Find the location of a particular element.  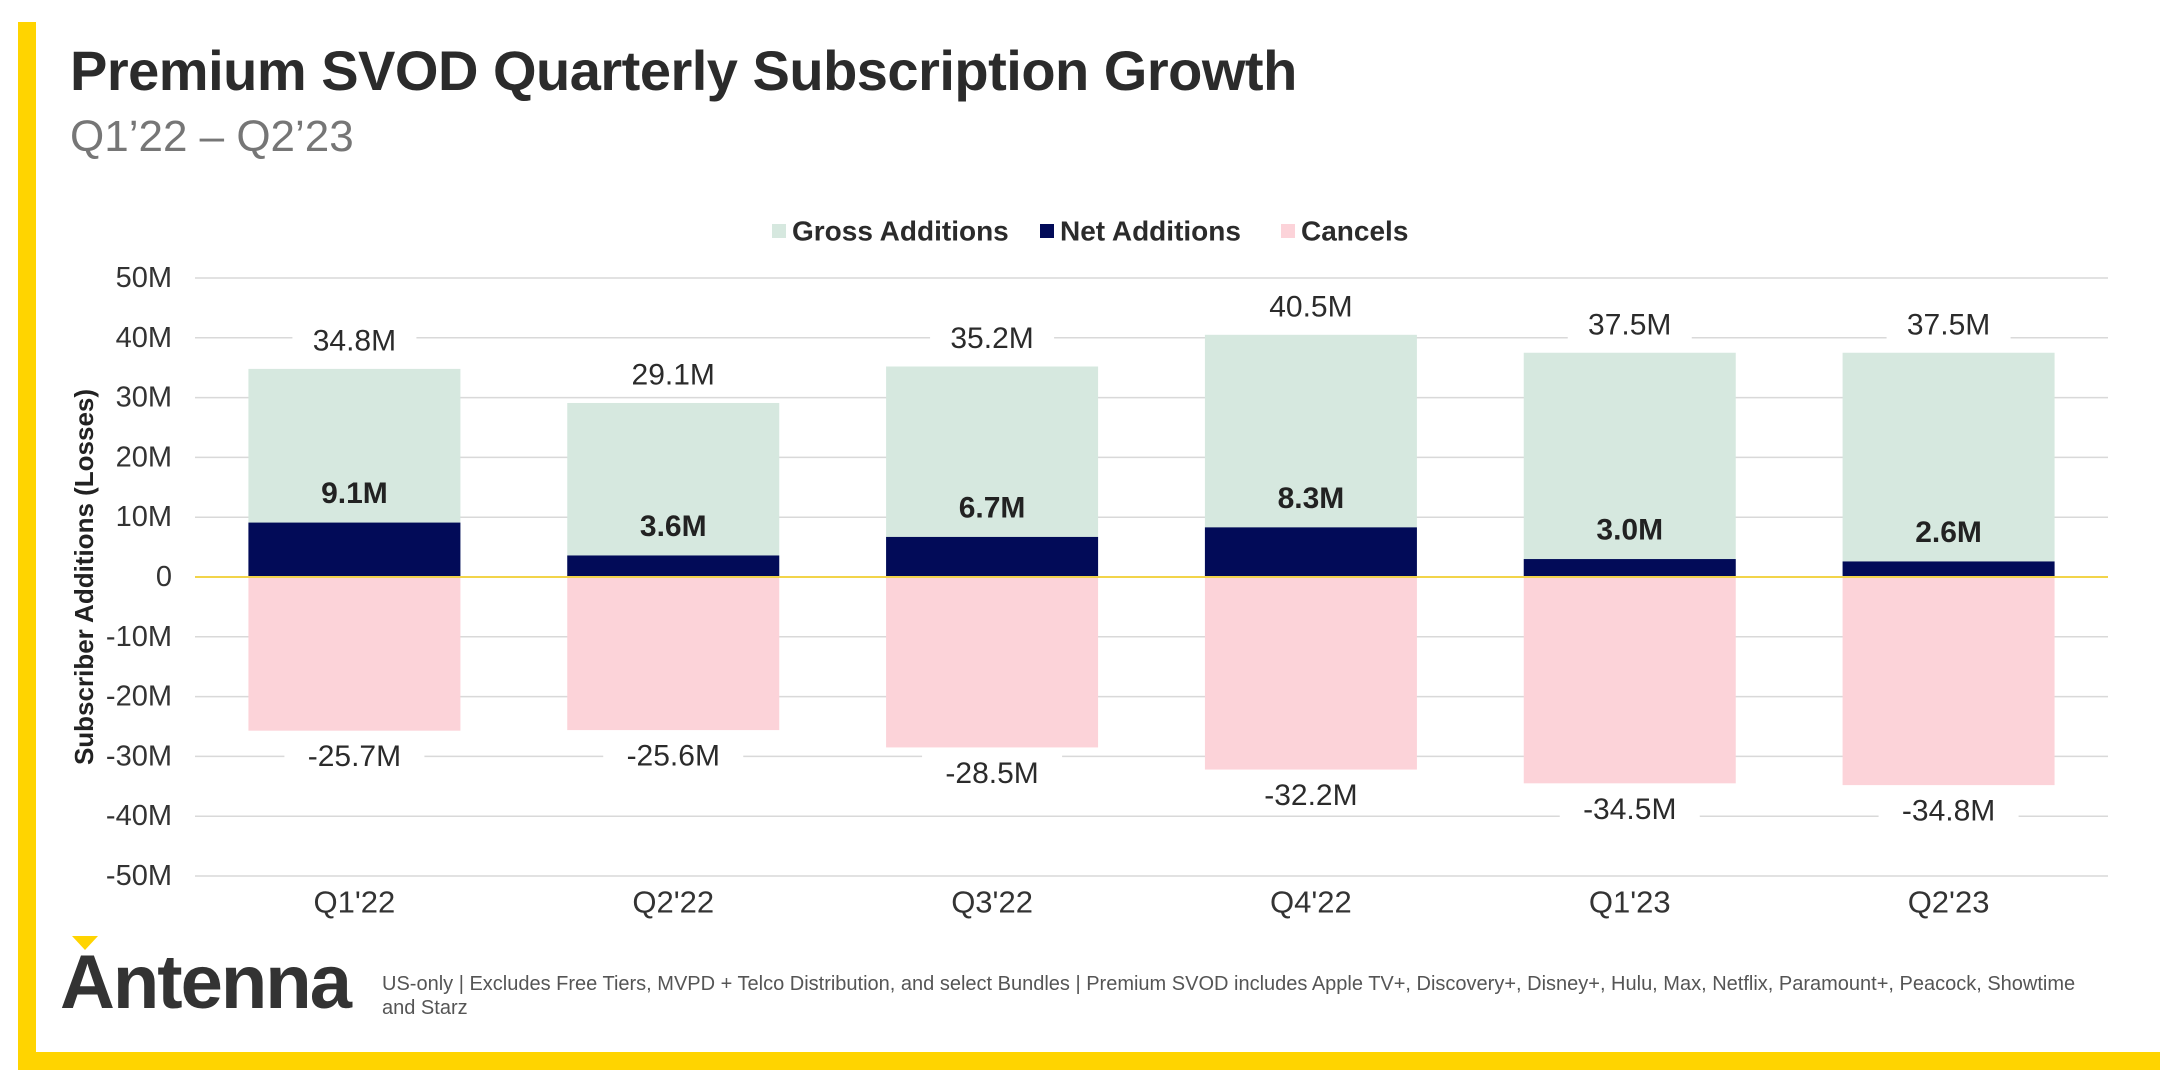

chart-subtitle: Q1’22 – Q2’23 is located at coordinates (212, 136).